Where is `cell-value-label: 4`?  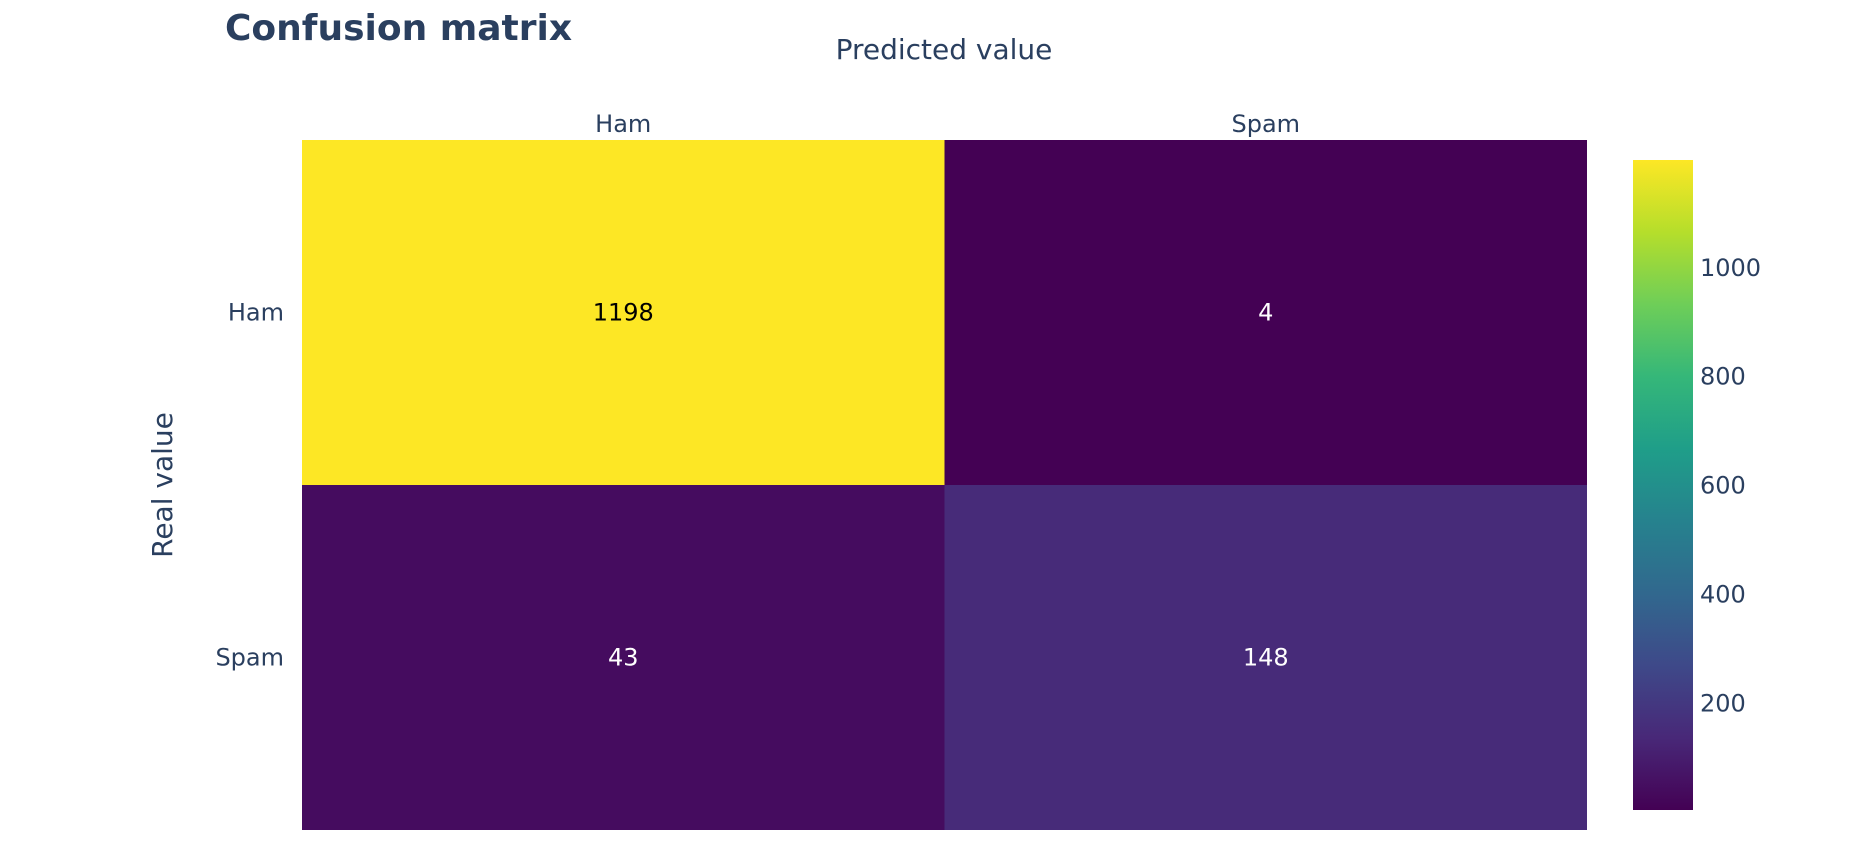
cell-value-label: 4 is located at coordinates (1265, 313).